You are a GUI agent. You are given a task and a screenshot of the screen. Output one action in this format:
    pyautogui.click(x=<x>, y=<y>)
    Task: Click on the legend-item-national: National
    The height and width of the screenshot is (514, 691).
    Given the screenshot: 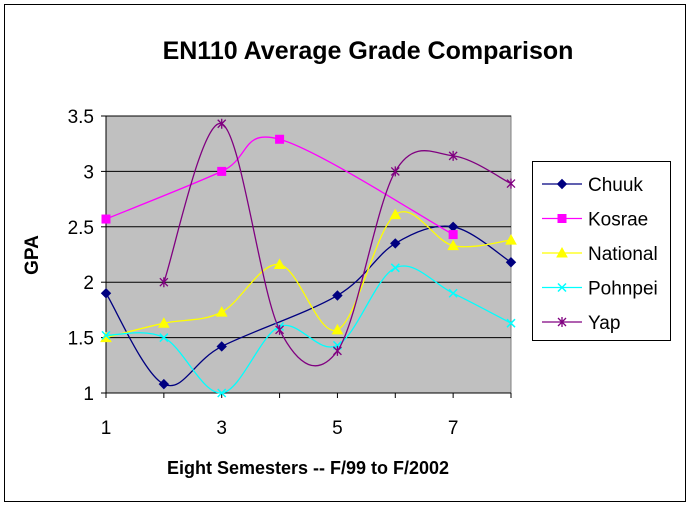 What is the action you would take?
    pyautogui.click(x=600, y=254)
    